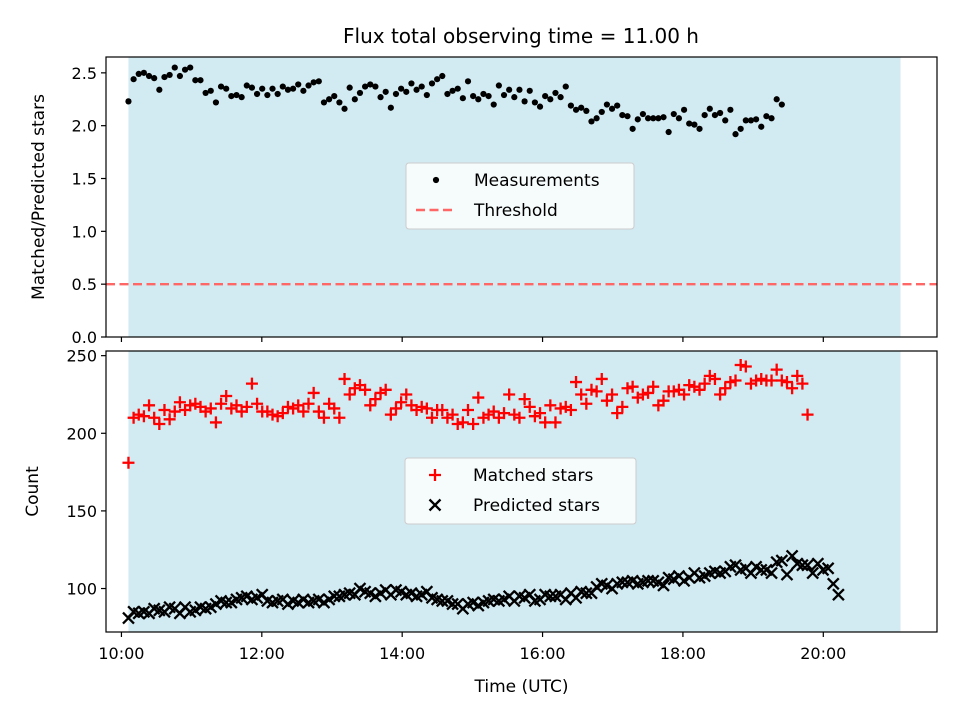  What do you see at coordinates (455, 101) in the screenshot?
I see `series-measurements` at bounding box center [455, 101].